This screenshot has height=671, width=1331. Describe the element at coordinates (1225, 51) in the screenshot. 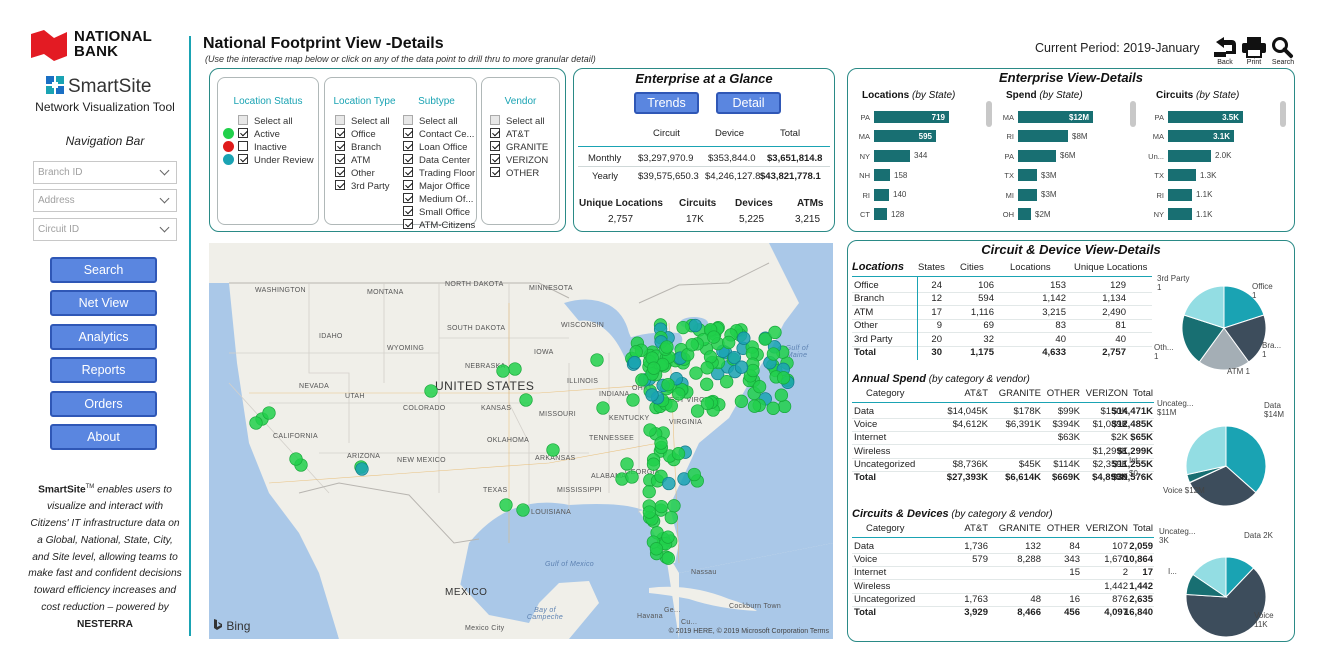

I see `back-button: Back` at that location.